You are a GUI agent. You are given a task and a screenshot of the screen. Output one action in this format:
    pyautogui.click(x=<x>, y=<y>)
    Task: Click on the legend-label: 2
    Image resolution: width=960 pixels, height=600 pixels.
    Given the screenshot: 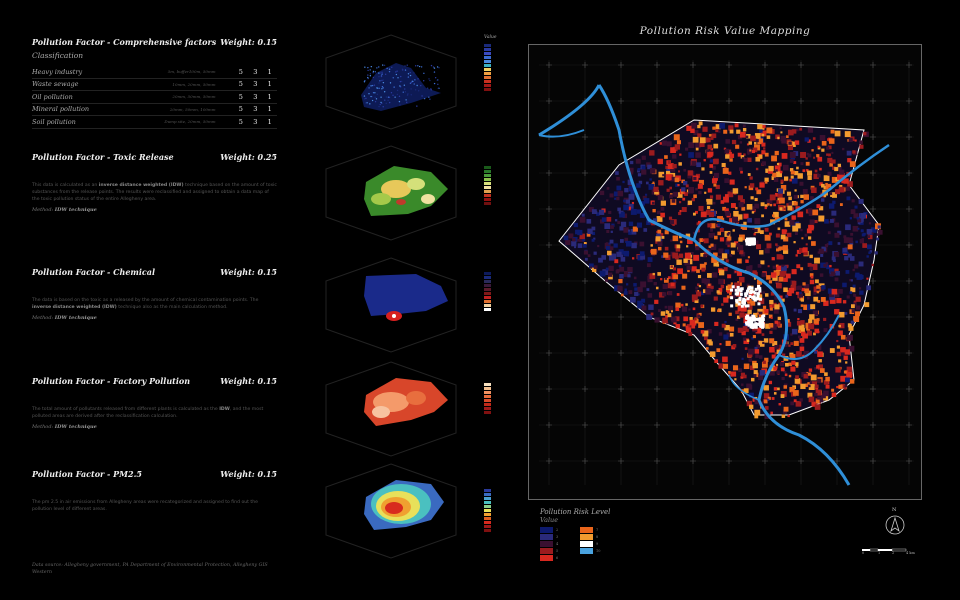 What is the action you would take?
    pyautogui.click(x=557, y=530)
    